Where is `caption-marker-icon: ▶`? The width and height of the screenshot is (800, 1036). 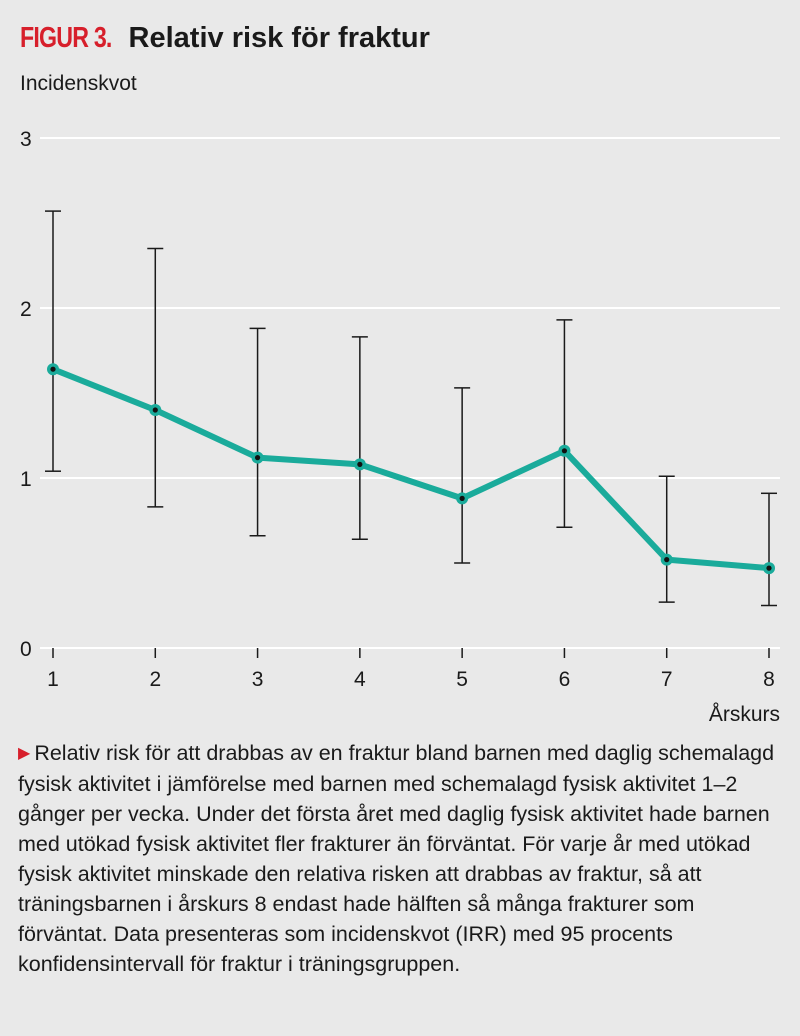
caption-marker-icon: ▶ is located at coordinates (24, 753).